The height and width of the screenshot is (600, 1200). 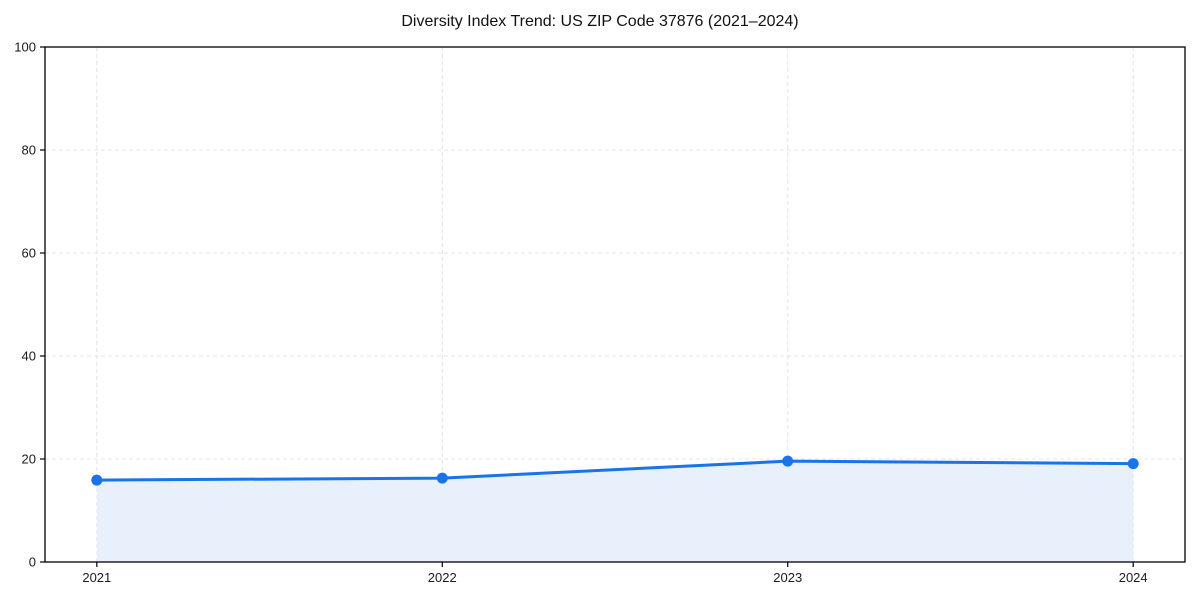 I want to click on data-point-2021, so click(x=97, y=480).